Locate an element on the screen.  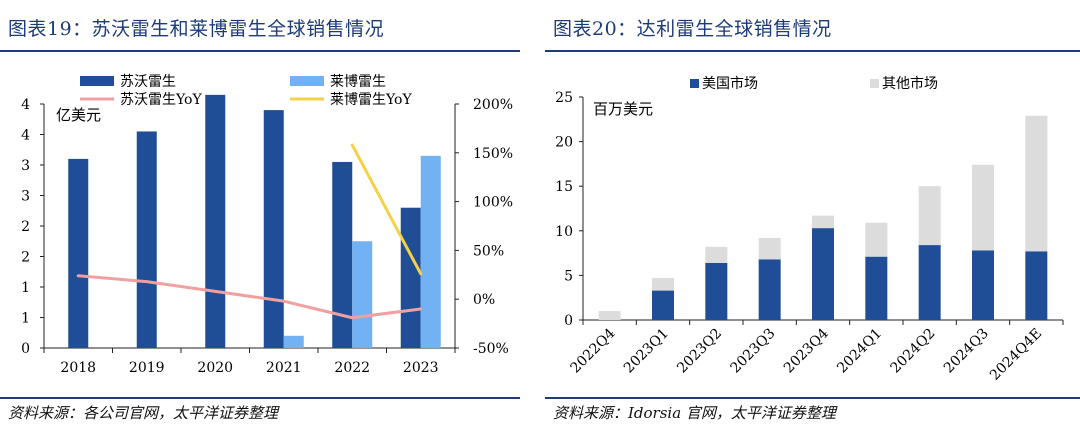
x-tick-label: 2024Q1 is located at coordinates (859, 351).